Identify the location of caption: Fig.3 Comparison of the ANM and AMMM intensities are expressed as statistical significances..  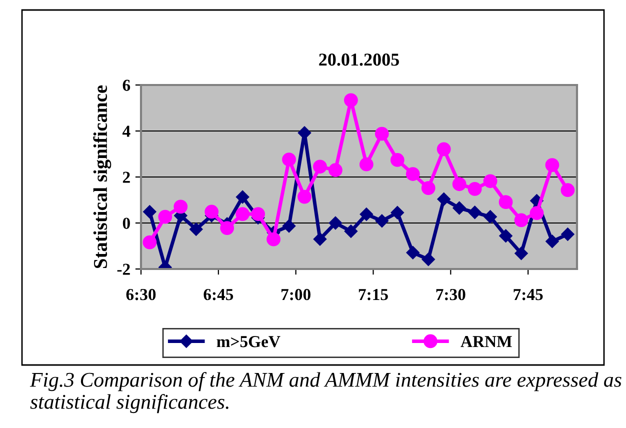
(326, 393).